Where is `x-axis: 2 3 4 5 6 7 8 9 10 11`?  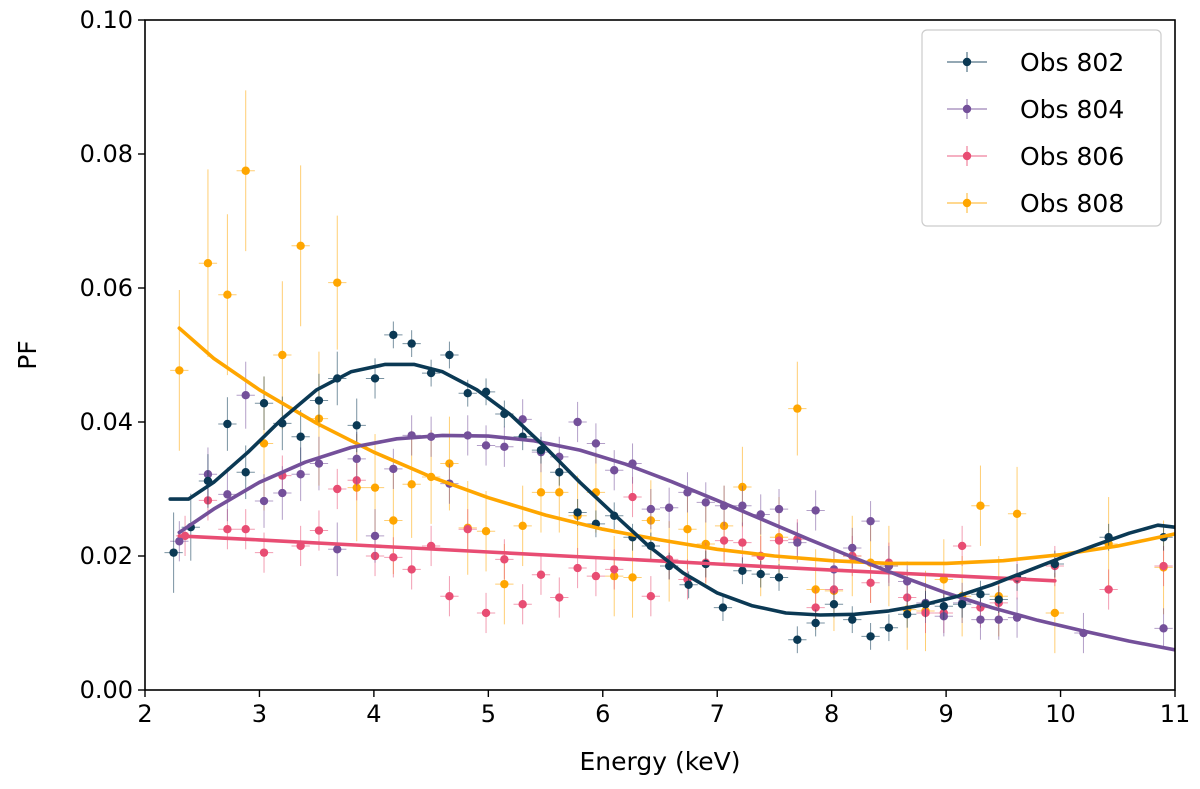 x-axis: 2 3 4 5 6 7 8 9 10 11 is located at coordinates (663, 709).